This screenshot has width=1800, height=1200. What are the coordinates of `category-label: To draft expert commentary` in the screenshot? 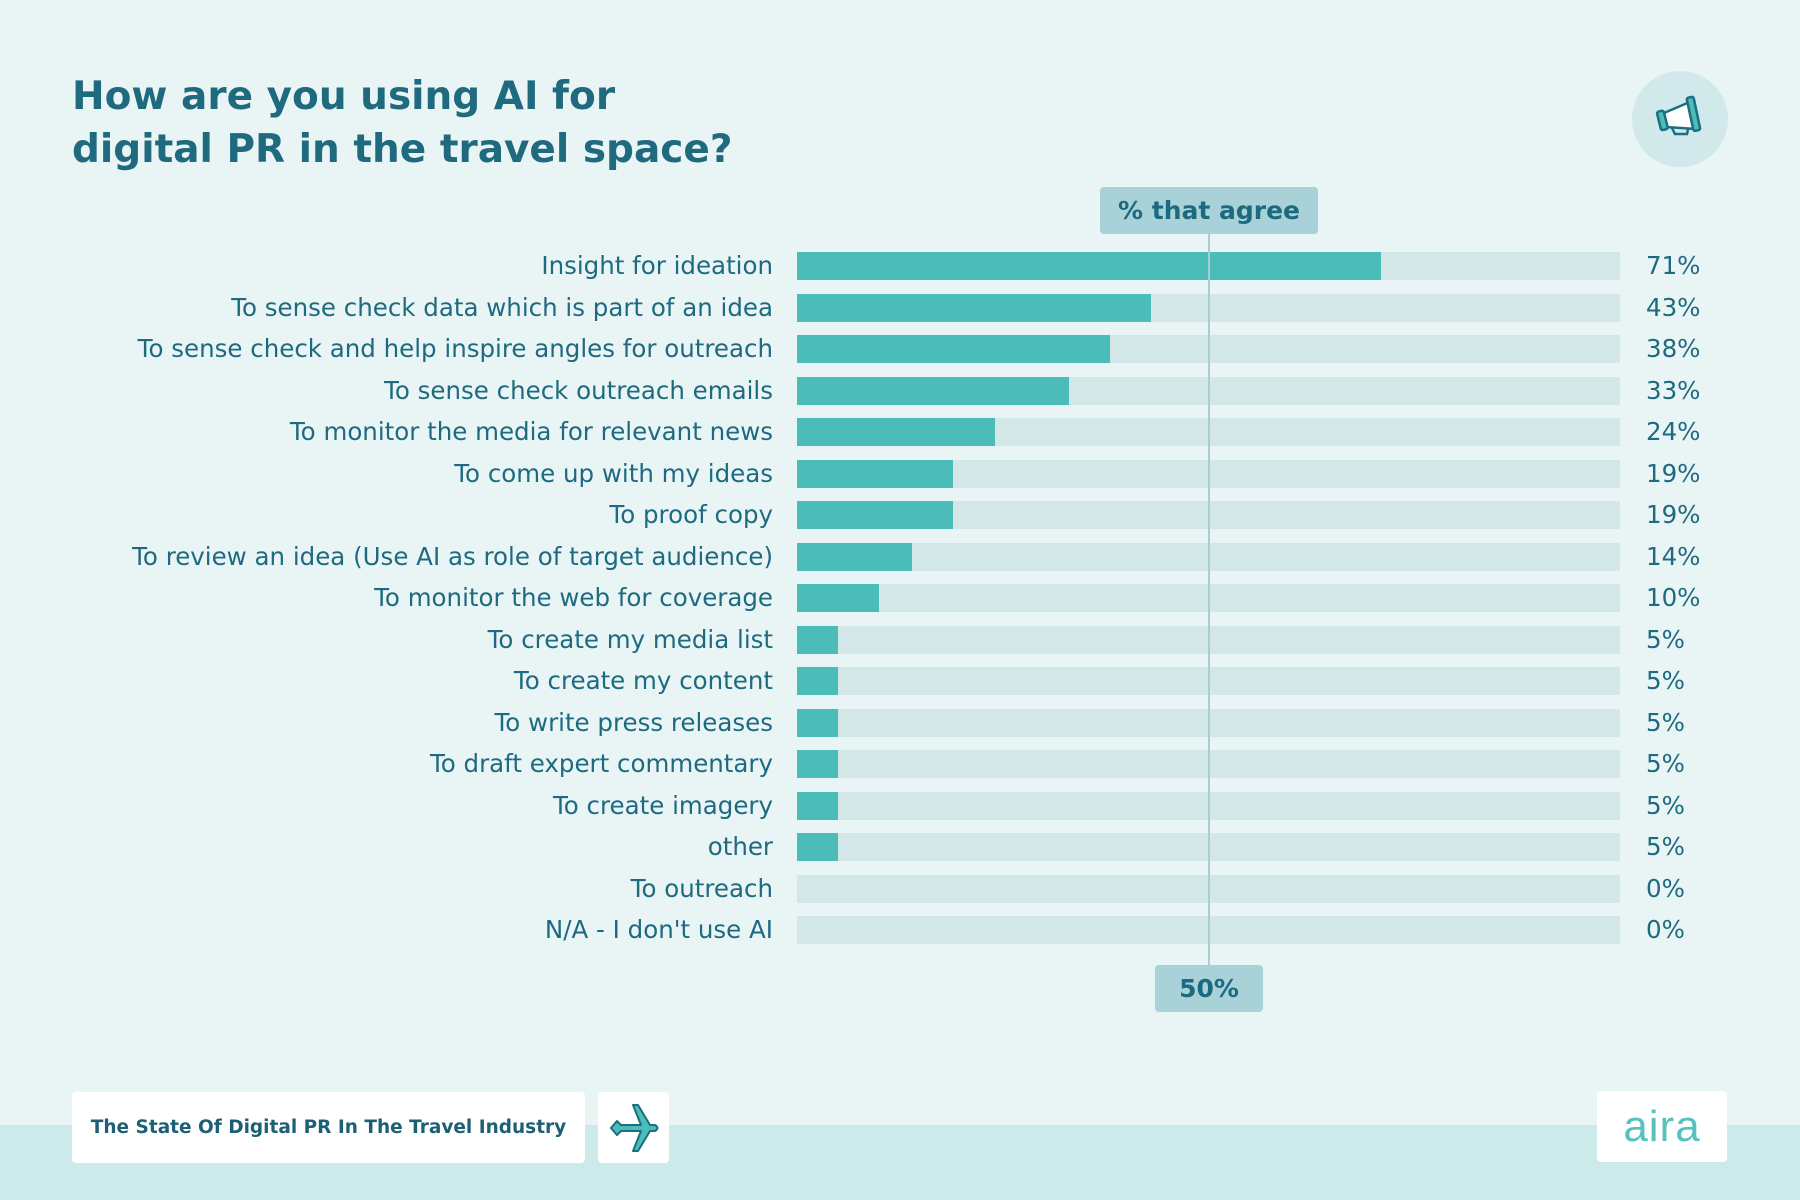 It's located at (601, 763).